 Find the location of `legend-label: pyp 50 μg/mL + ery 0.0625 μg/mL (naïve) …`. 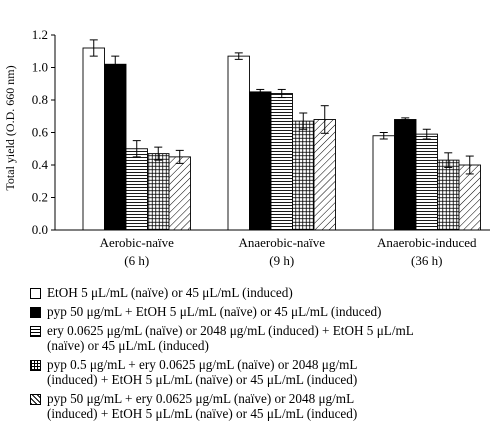

legend-label: pyp 50 μg/mL + ery 0.0625 μg/mL (naïve) … is located at coordinates (271, 406).